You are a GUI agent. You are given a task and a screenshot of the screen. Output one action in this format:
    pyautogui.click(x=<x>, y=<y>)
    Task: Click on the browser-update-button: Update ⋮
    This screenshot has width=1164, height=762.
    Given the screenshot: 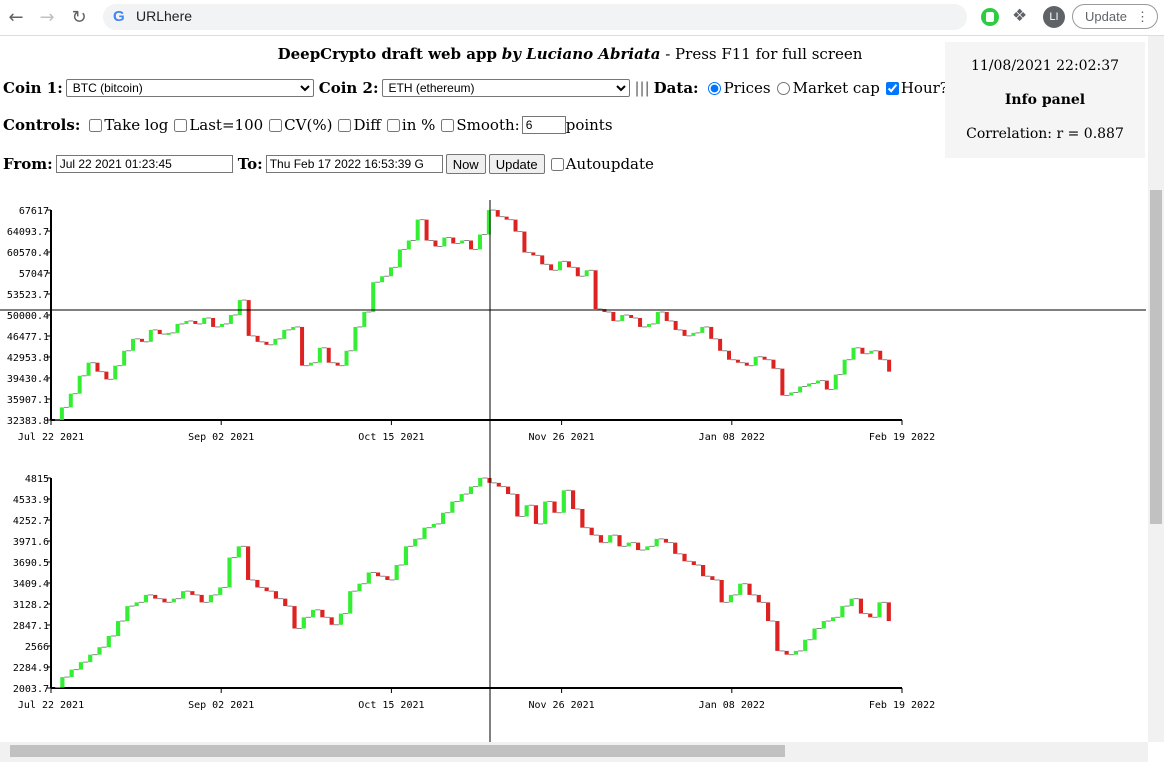 What is the action you would take?
    pyautogui.click(x=1115, y=16)
    